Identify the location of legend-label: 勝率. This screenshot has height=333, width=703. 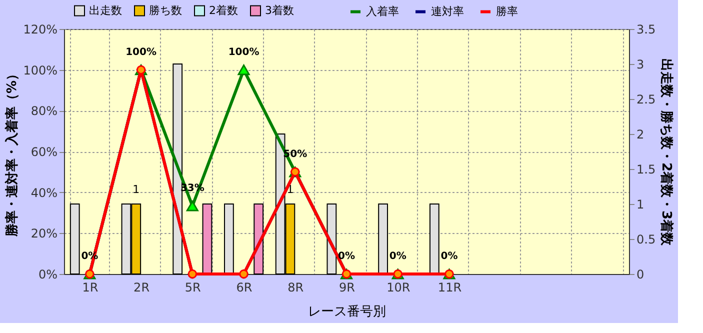
(507, 11).